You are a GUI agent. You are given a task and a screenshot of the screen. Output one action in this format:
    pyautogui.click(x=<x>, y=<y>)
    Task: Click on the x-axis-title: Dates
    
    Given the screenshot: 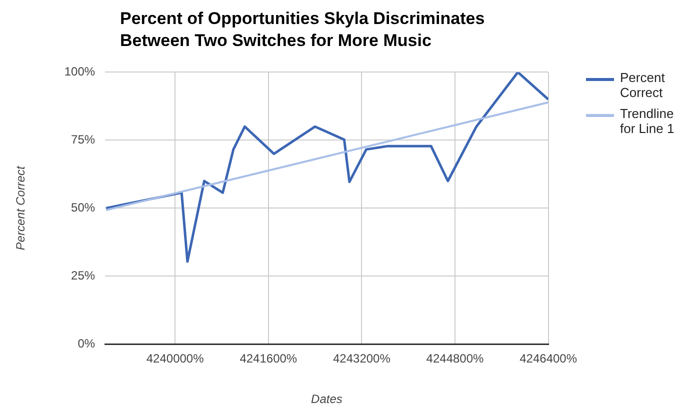 What is the action you would take?
    pyautogui.click(x=326, y=399)
    